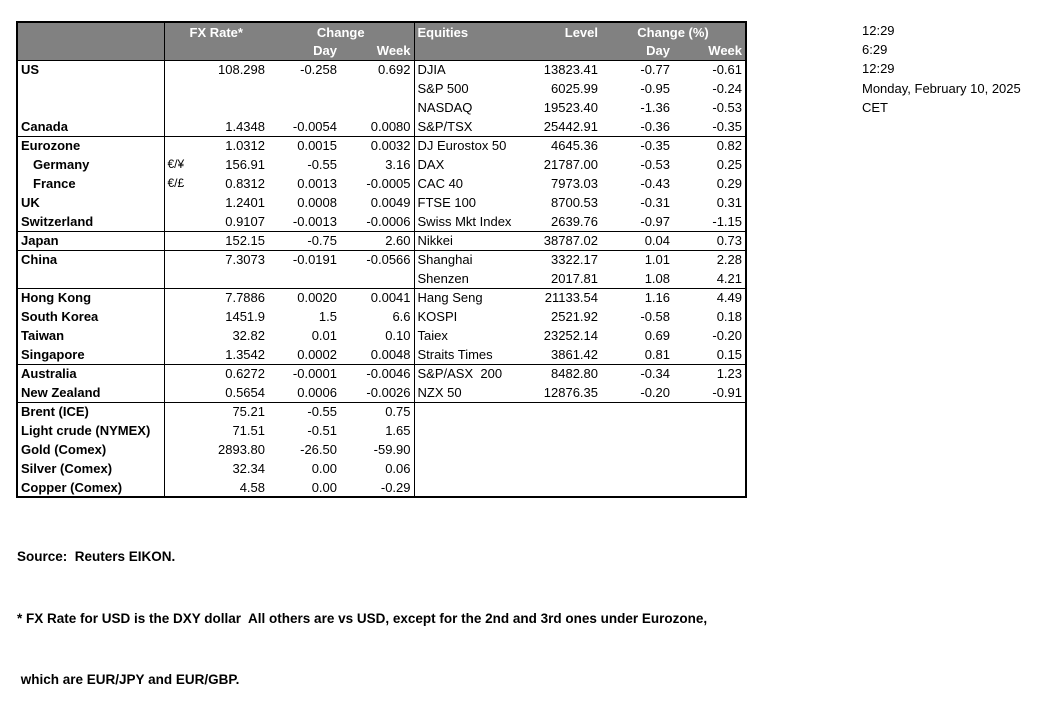 This screenshot has height=711, width=1059. Describe the element at coordinates (322, 430) in the screenshot. I see `fx-day-cell: -0.51` at that location.